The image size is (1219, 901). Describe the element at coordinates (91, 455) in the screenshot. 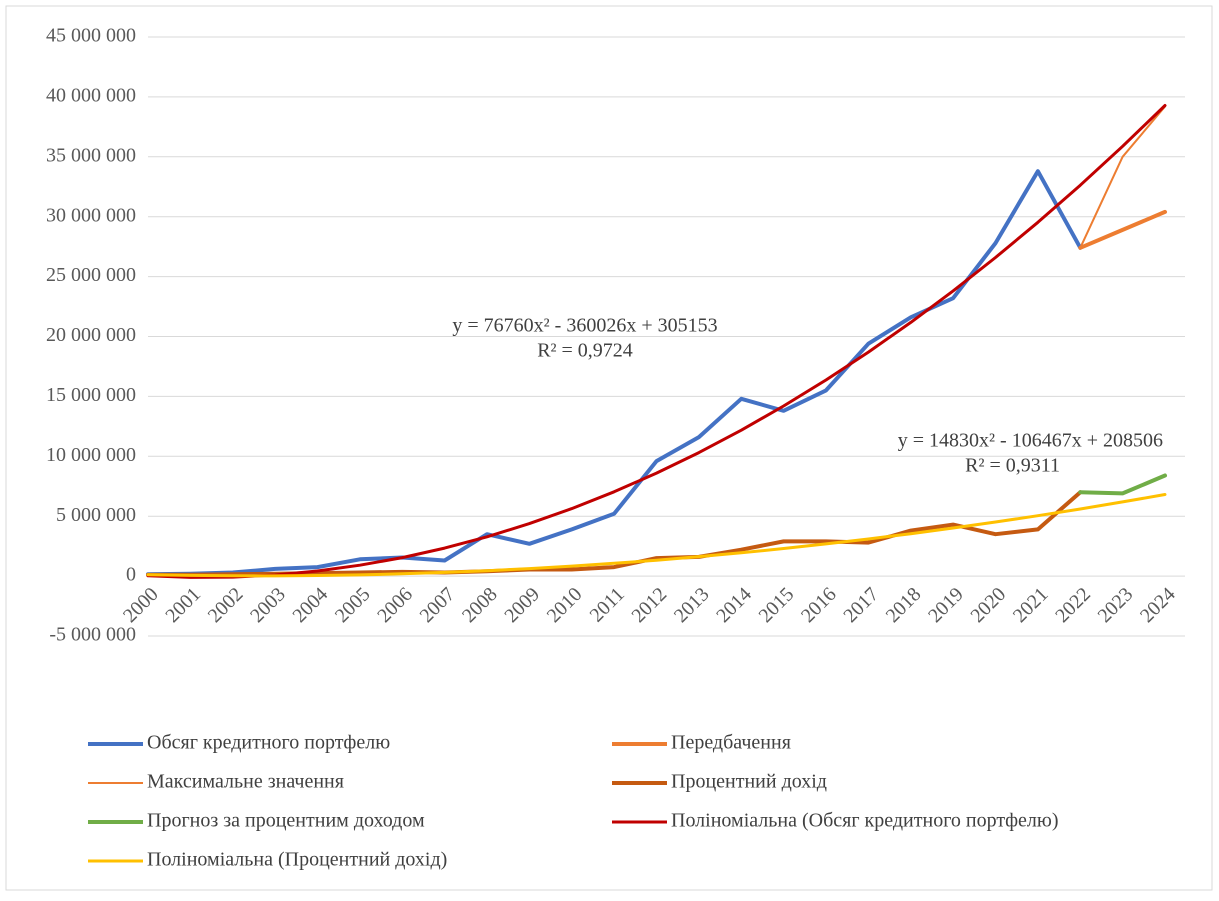

I see `y-tick-label: 10 000 000` at that location.